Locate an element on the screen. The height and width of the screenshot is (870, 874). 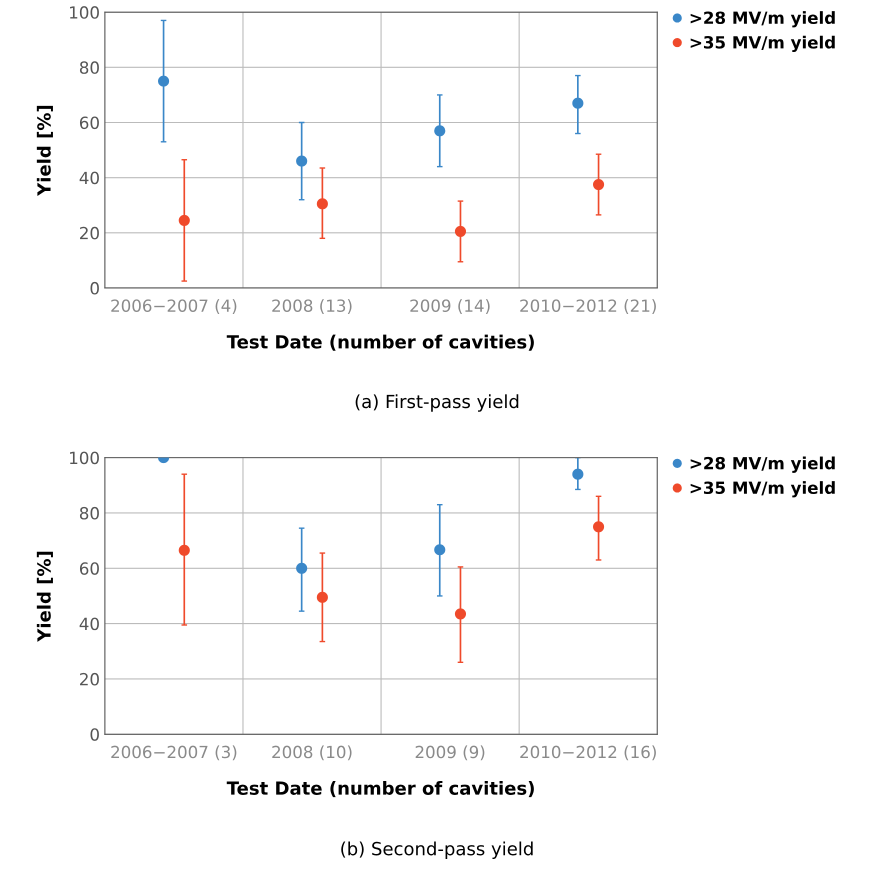
x-tick-label: 2009 (9) is located at coordinates (450, 752).